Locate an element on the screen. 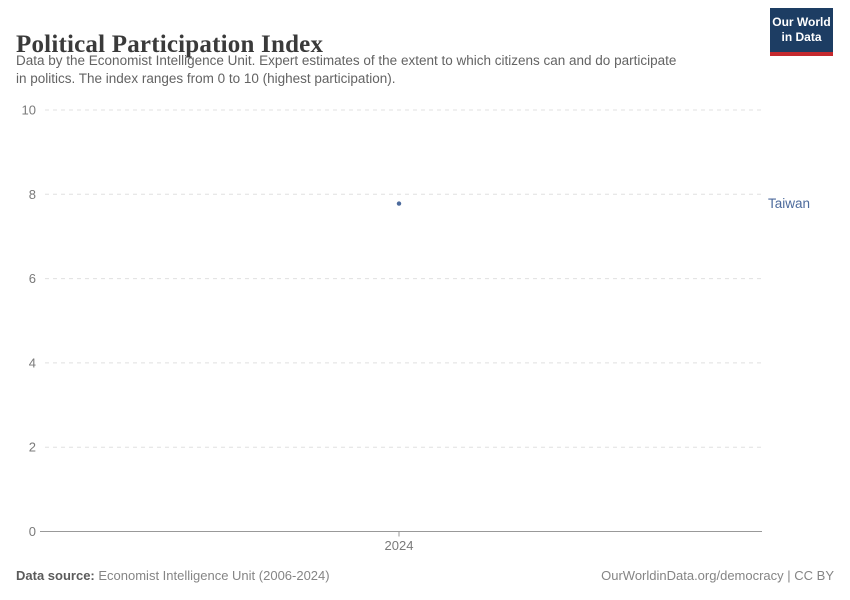  data-point-taiwan is located at coordinates (399, 203).